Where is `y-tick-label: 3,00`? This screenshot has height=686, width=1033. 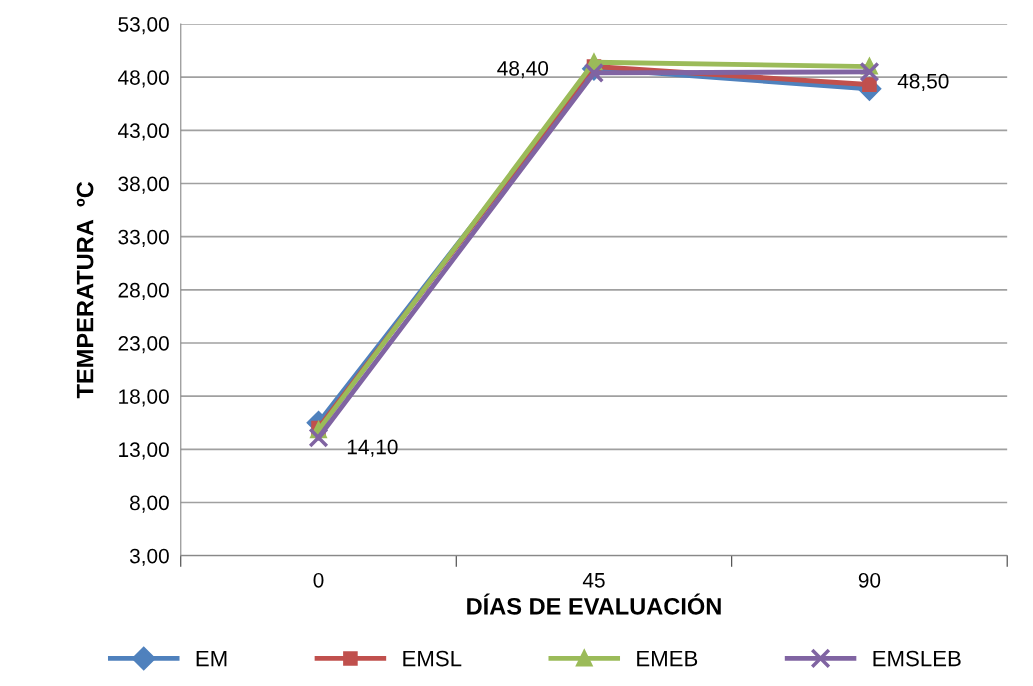 y-tick-label: 3,00 is located at coordinates (149, 557).